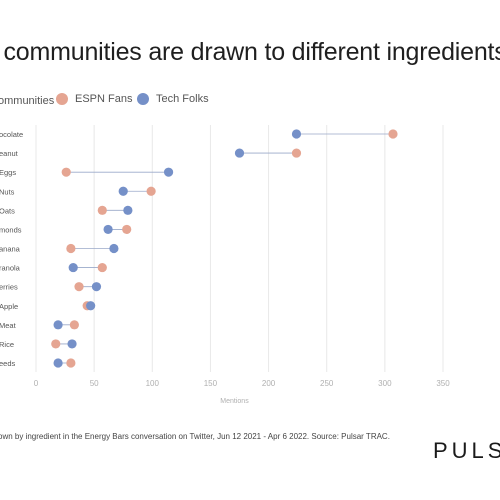 This screenshot has width=500, height=500. Describe the element at coordinates (153, 383) in the screenshot. I see `x-tick-label: 100` at that location.